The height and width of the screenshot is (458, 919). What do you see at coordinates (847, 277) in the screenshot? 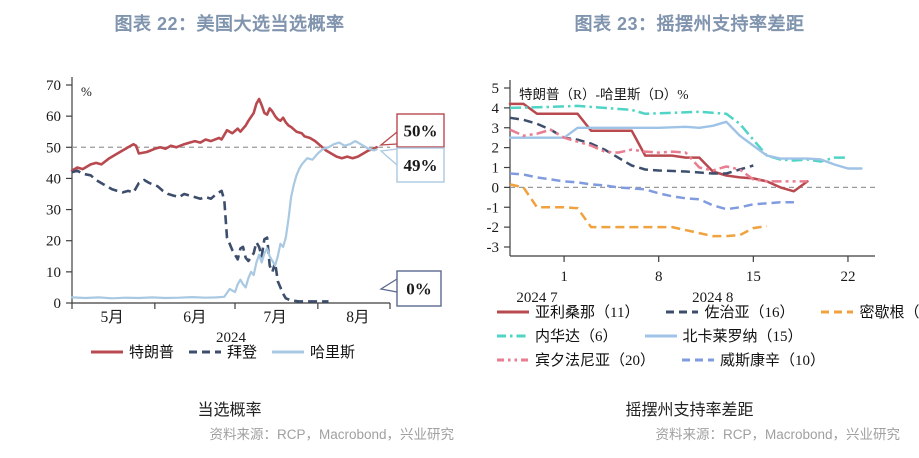
I see `x-tick-label: 22` at bounding box center [847, 277].